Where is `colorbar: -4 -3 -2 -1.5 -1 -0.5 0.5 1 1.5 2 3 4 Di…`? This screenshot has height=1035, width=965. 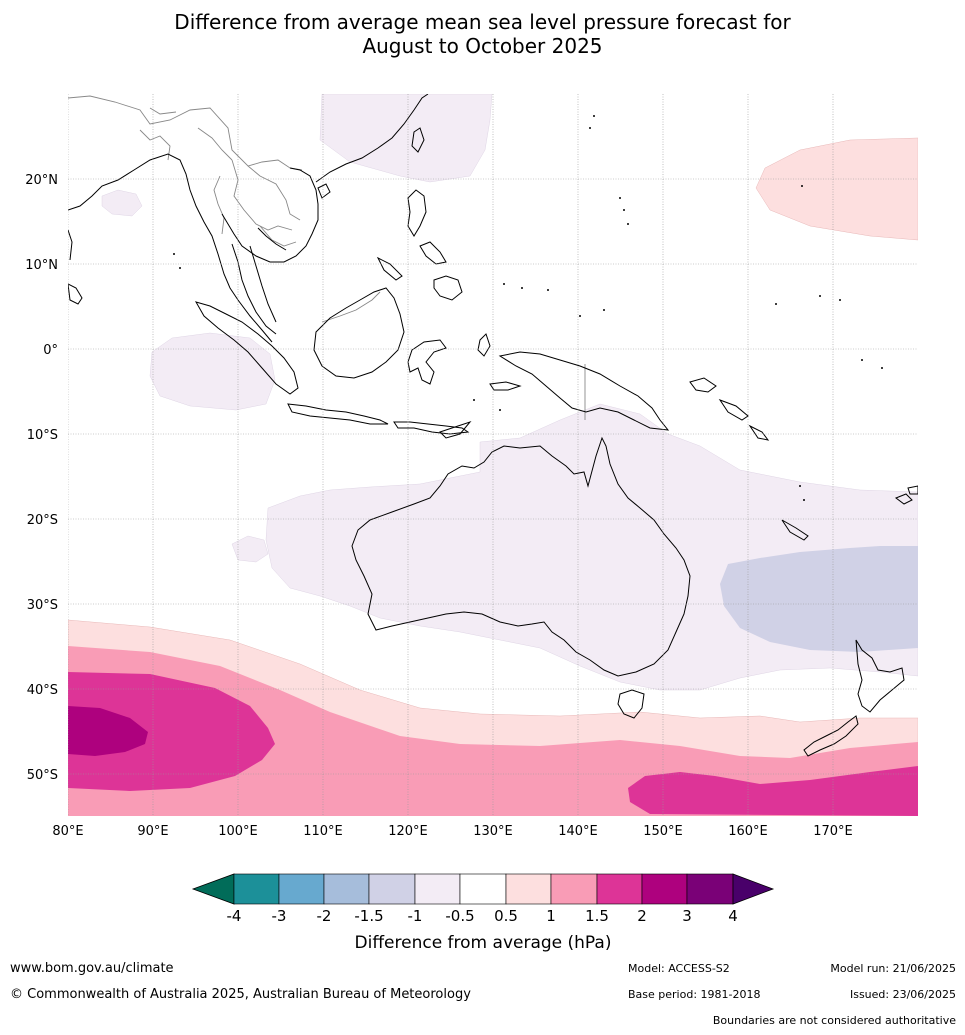
colorbar: -4 -3 -2 -1.5 -1 -0.5 0.5 1 1.5 2 3 4 Di… is located at coordinates (483, 913).